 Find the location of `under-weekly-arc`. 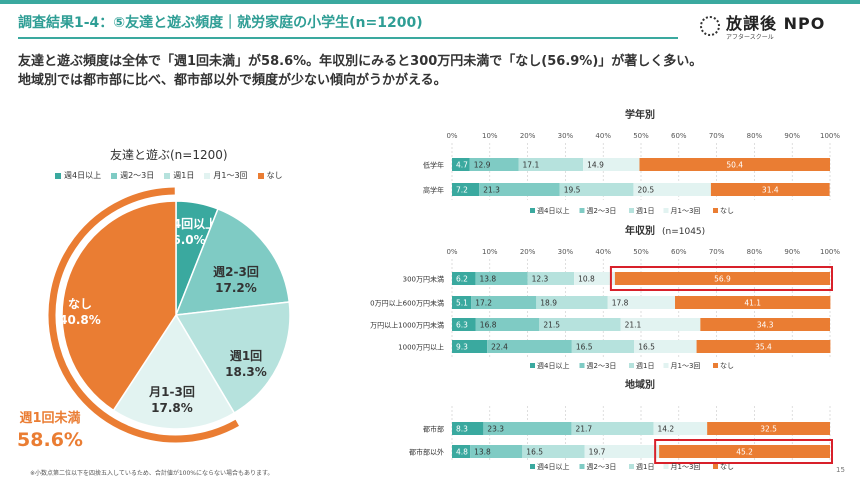

under-weekly-arc is located at coordinates (143, 315).